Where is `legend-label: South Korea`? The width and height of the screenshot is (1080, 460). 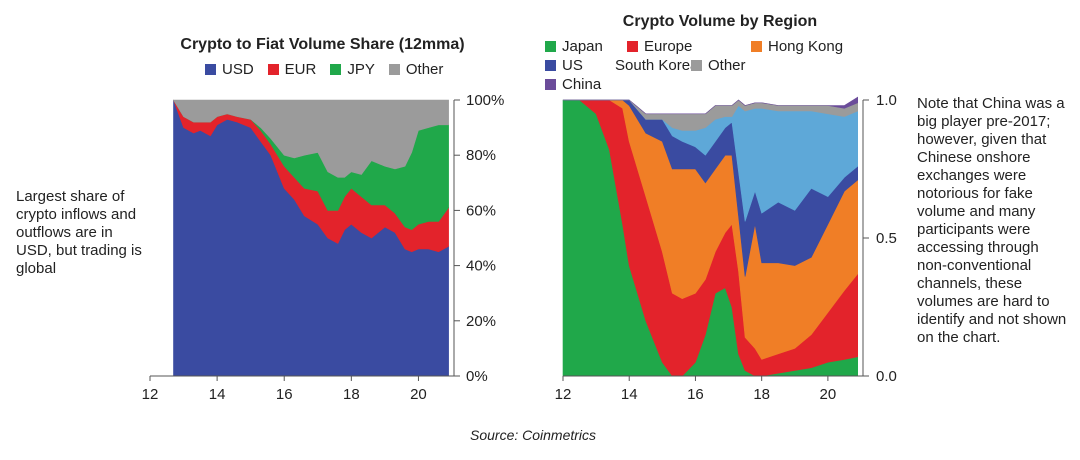
legend-label: South Korea is located at coordinates (657, 65).